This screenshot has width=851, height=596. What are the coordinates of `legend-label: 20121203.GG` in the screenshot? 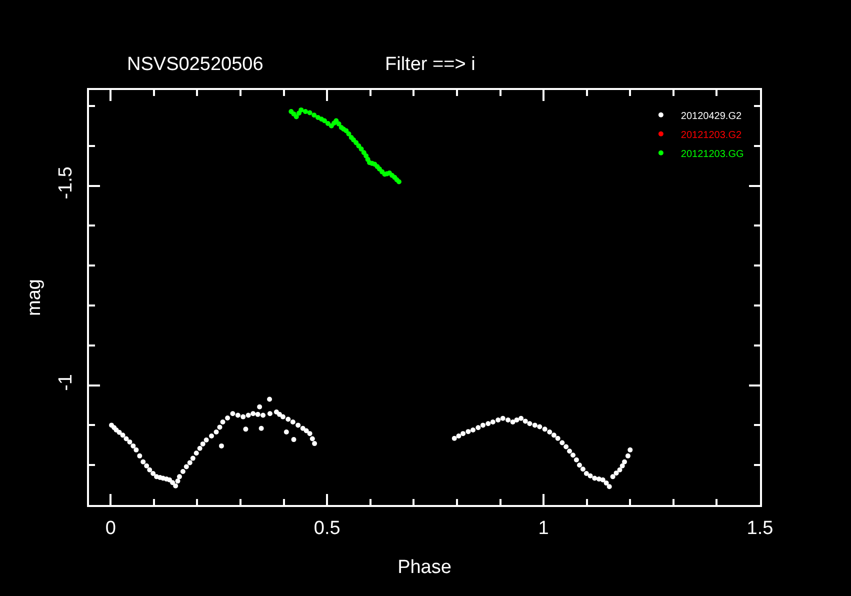 It's located at (712, 154).